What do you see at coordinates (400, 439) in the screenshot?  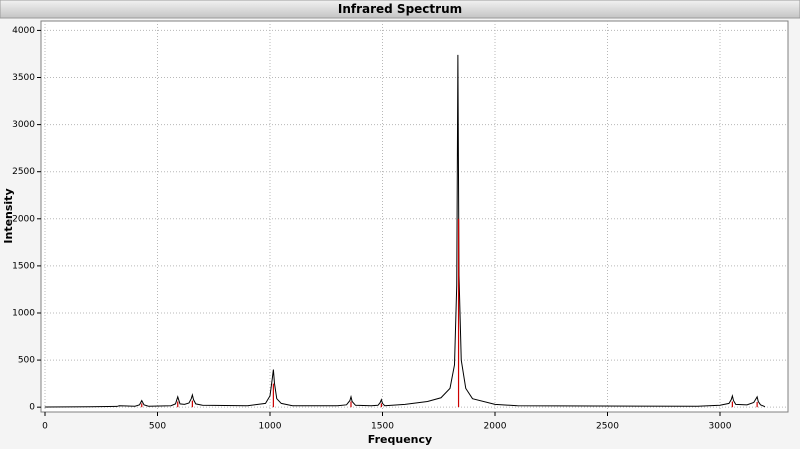 I see `x-axis-label: Frequency` at bounding box center [400, 439].